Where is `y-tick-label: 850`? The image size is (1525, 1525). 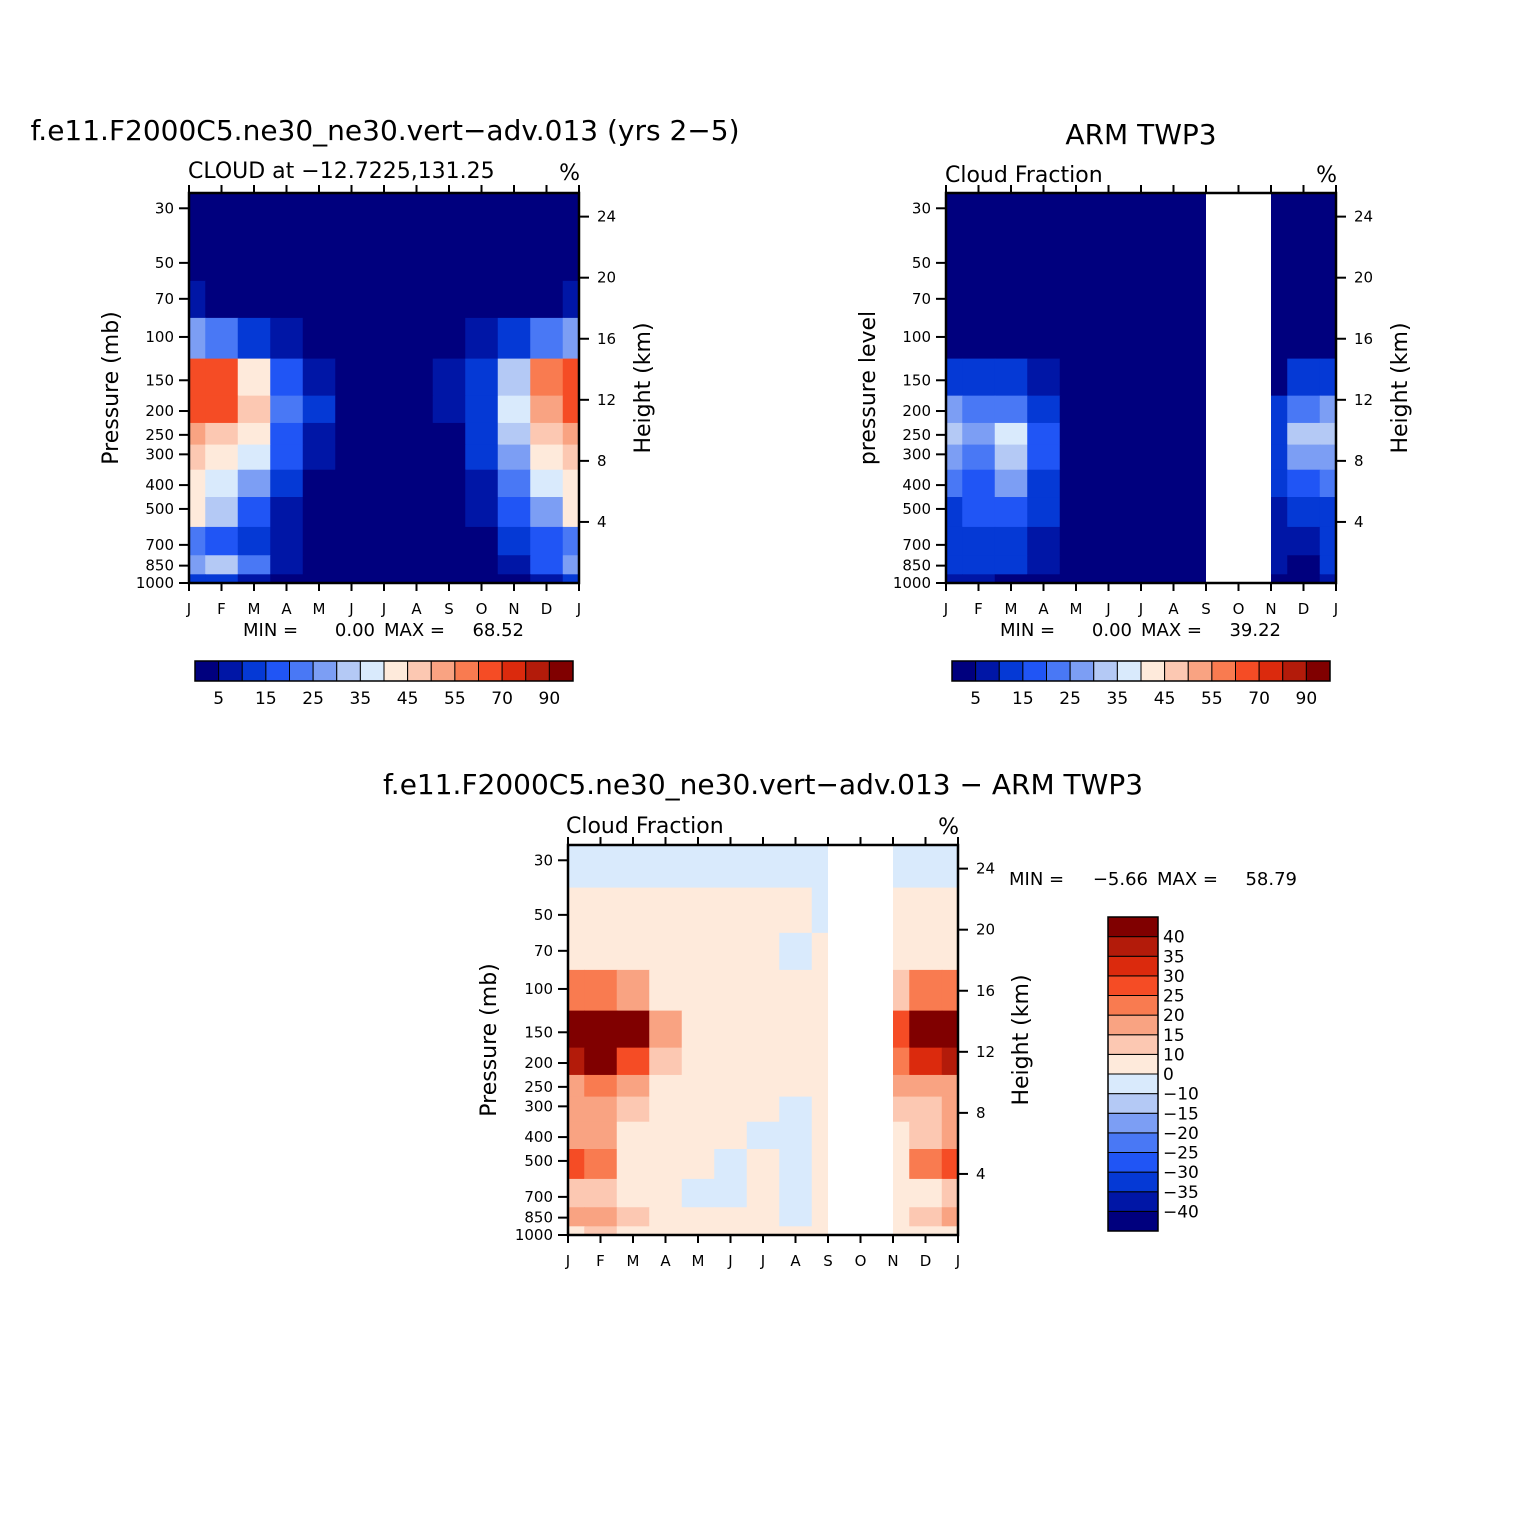
y-tick-label: 850 is located at coordinates (538, 1218).